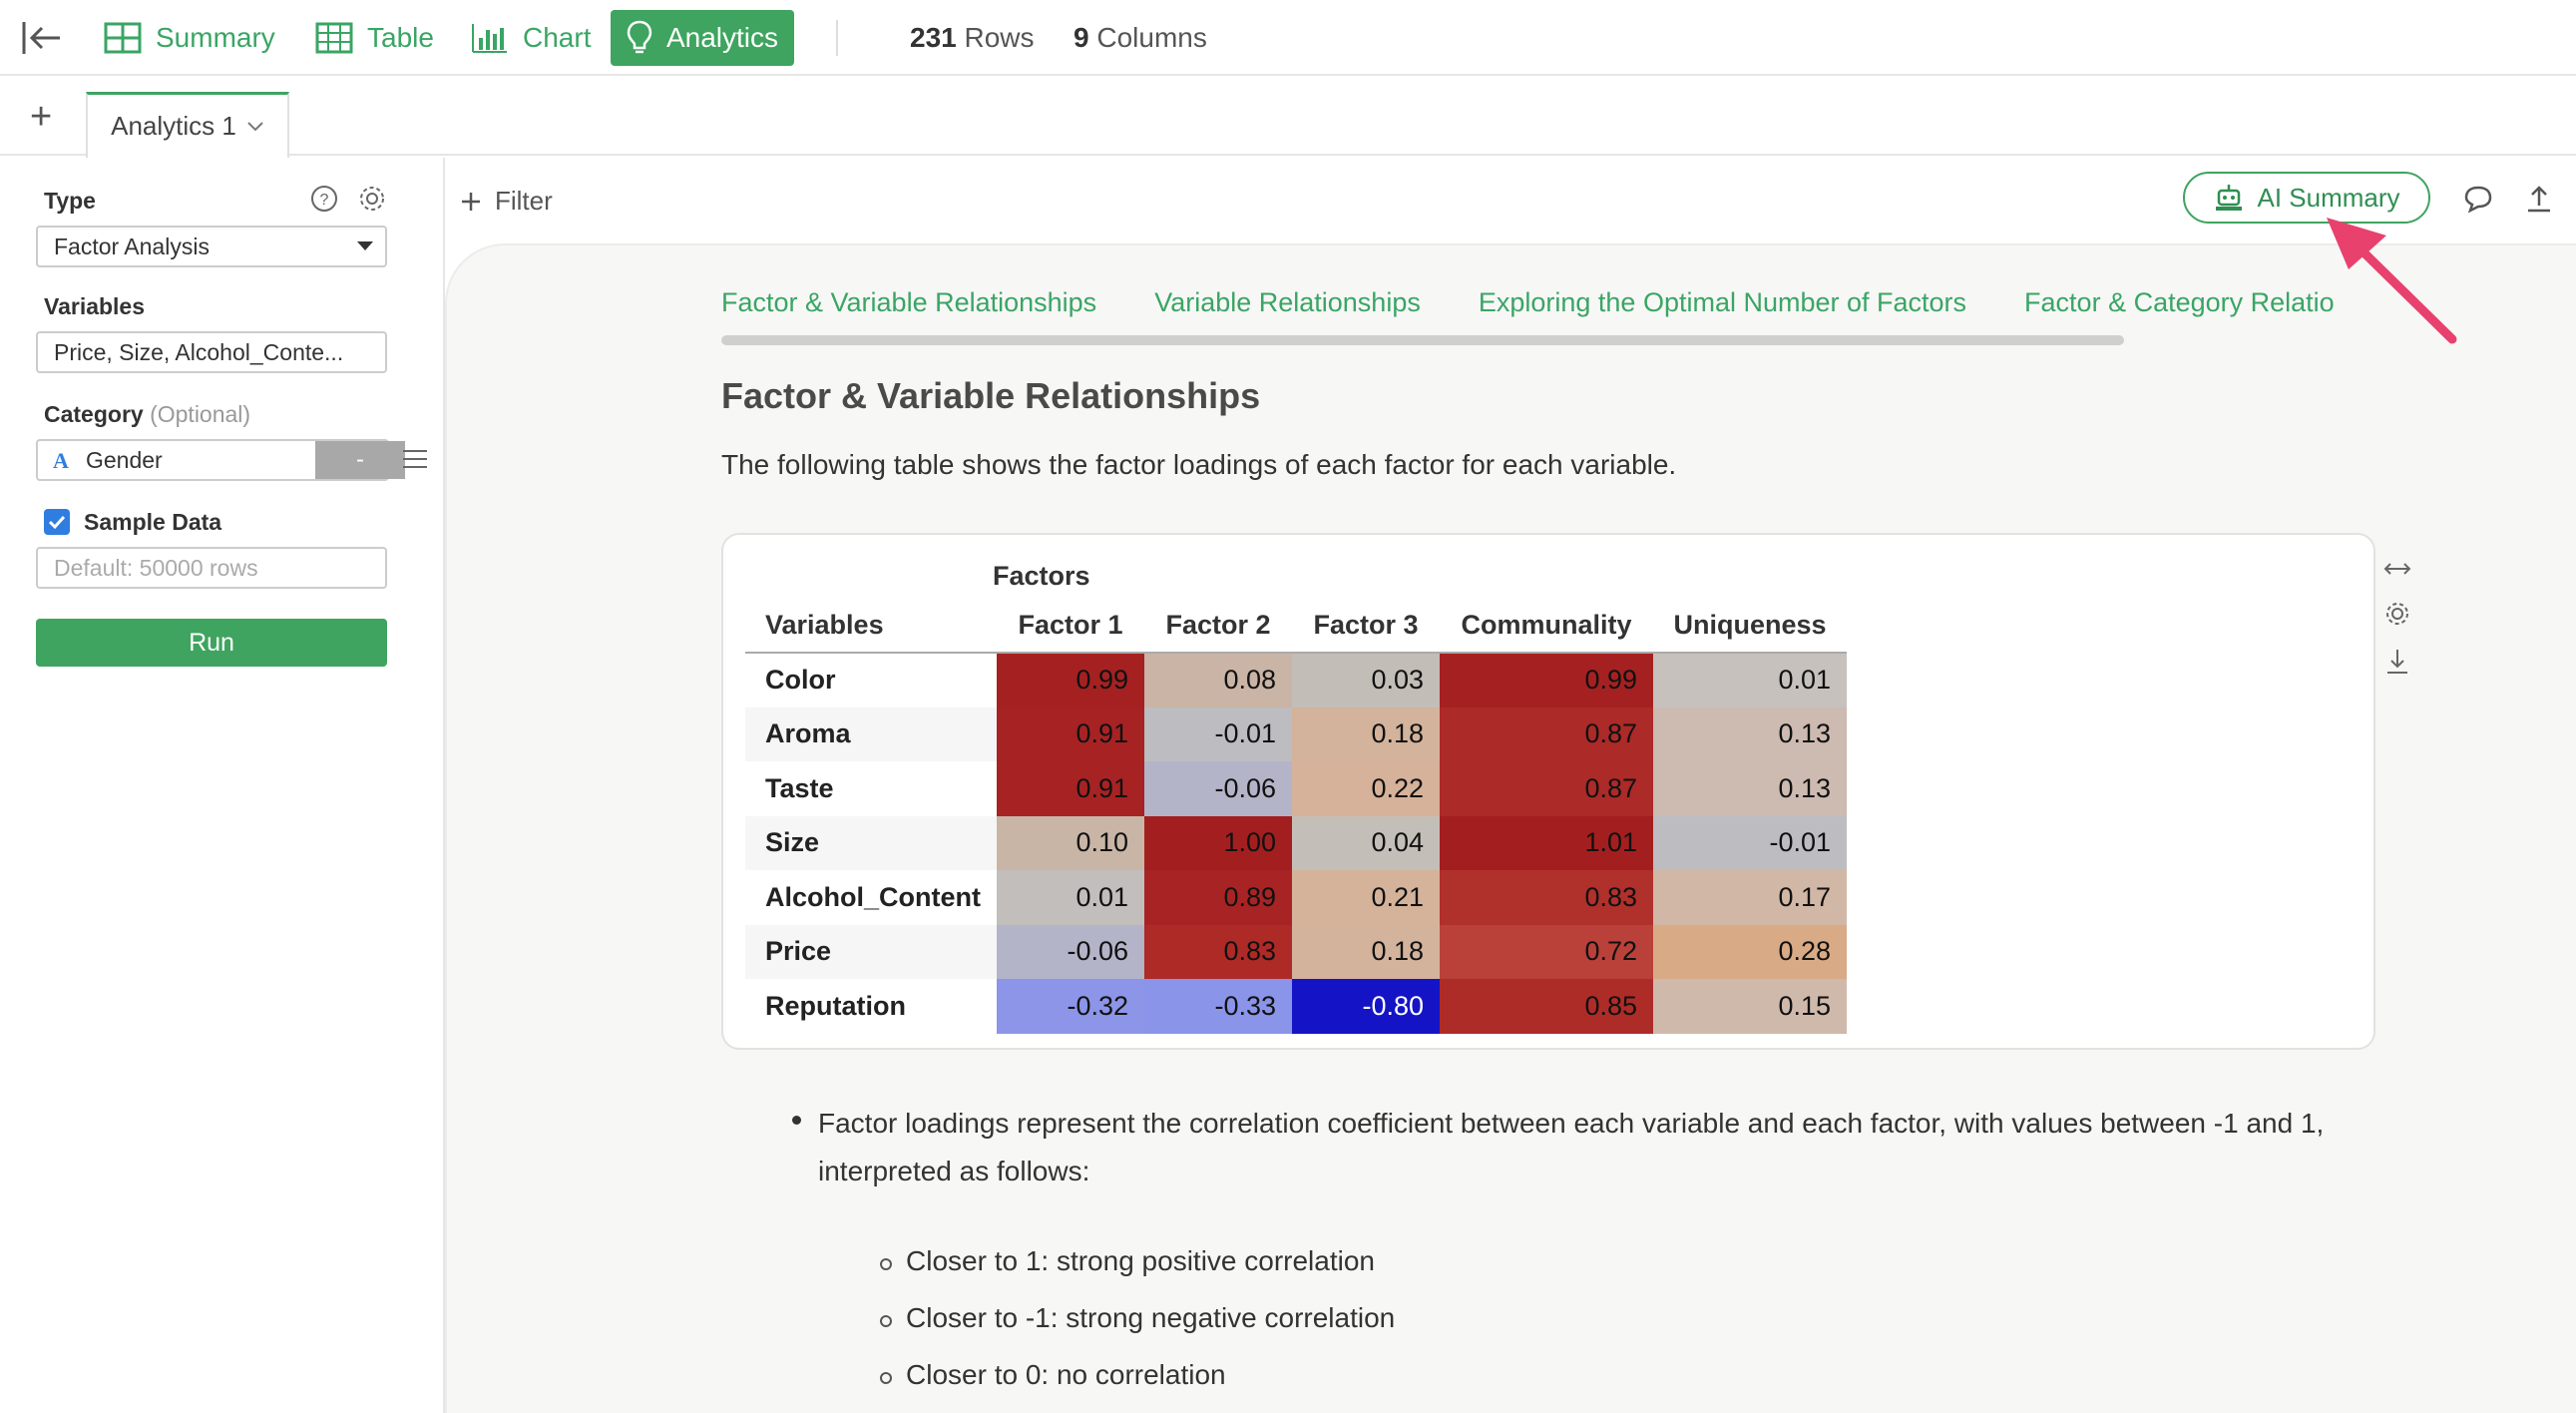  Describe the element at coordinates (1151, 37) in the screenshot. I see `columns-label: Columns` at that location.